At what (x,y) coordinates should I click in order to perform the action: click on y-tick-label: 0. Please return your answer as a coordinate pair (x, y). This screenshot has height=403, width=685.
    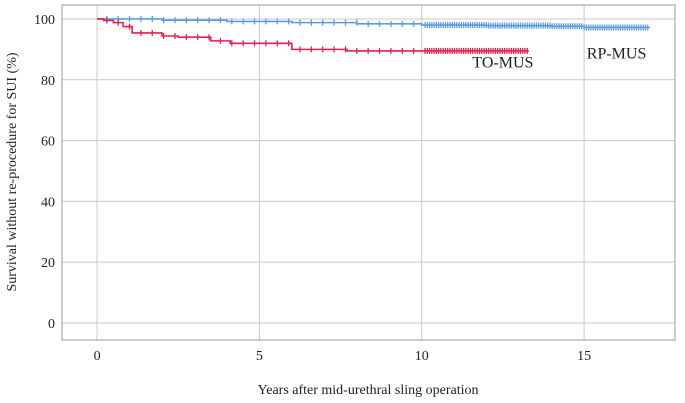
    Looking at the image, I should click on (51, 324).